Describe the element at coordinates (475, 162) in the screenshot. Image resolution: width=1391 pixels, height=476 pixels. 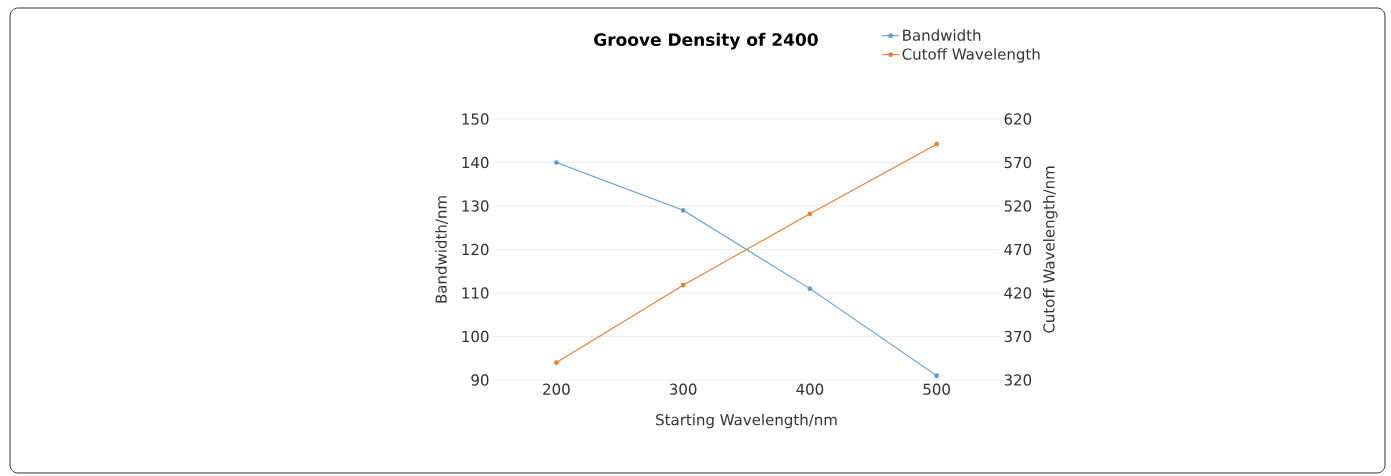
I see `y-tick-label: 140` at that location.